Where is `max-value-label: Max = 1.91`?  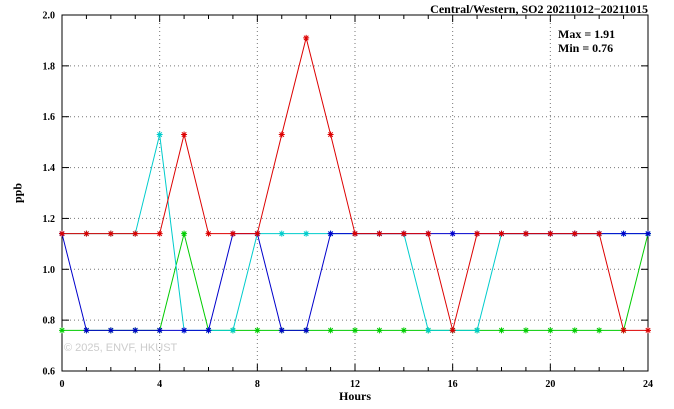 max-value-label: Max = 1.91 is located at coordinates (587, 34).